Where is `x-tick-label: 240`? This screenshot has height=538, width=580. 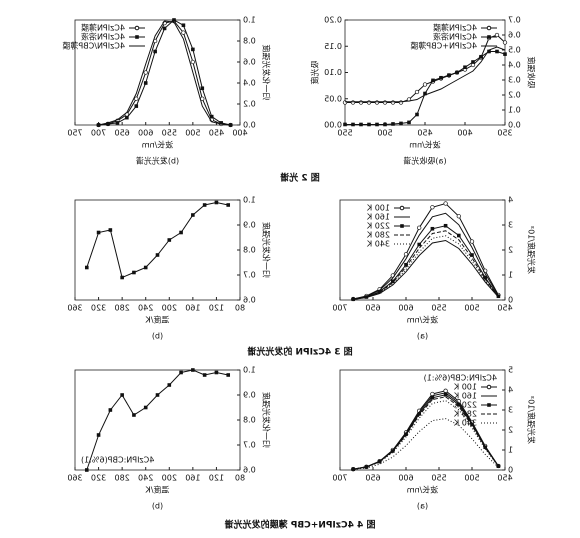 x-tick-label: 240 is located at coordinates (145, 478).